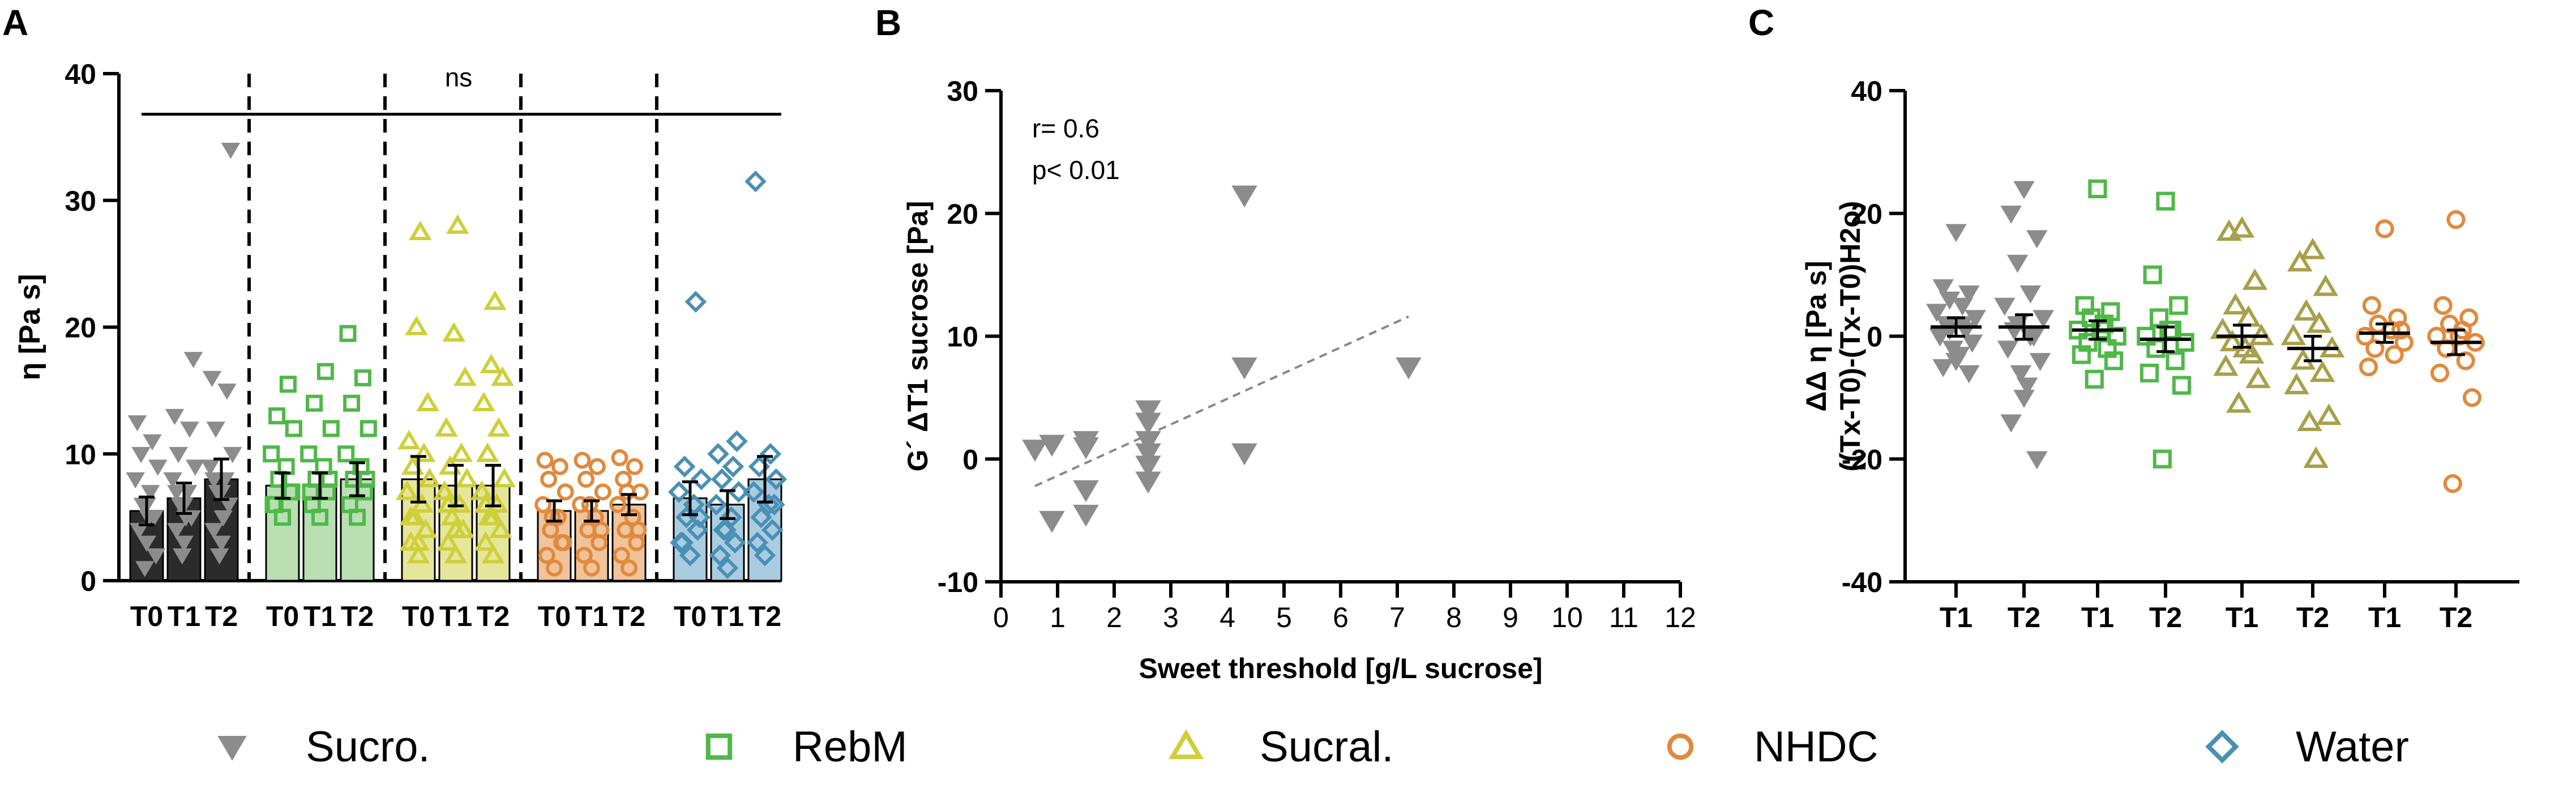  What do you see at coordinates (459, 77) in the screenshot?
I see `significance-label: ns` at bounding box center [459, 77].